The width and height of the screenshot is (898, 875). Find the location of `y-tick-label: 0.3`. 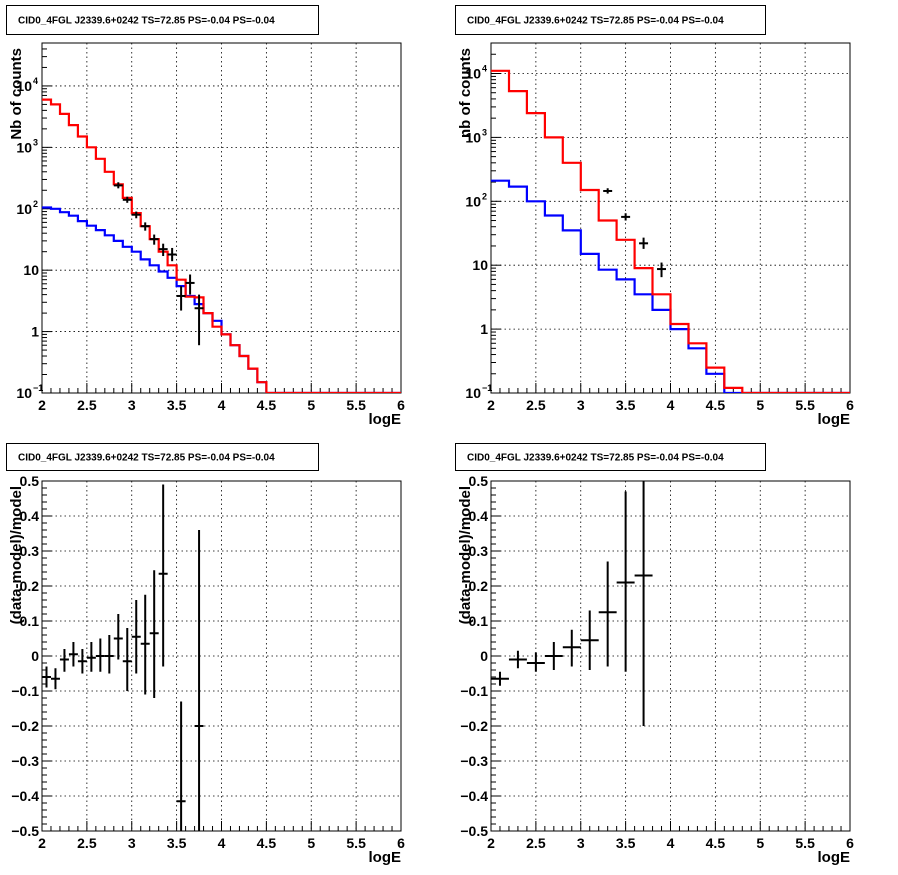

y-tick-label: 0.3 is located at coordinates (30, 551).